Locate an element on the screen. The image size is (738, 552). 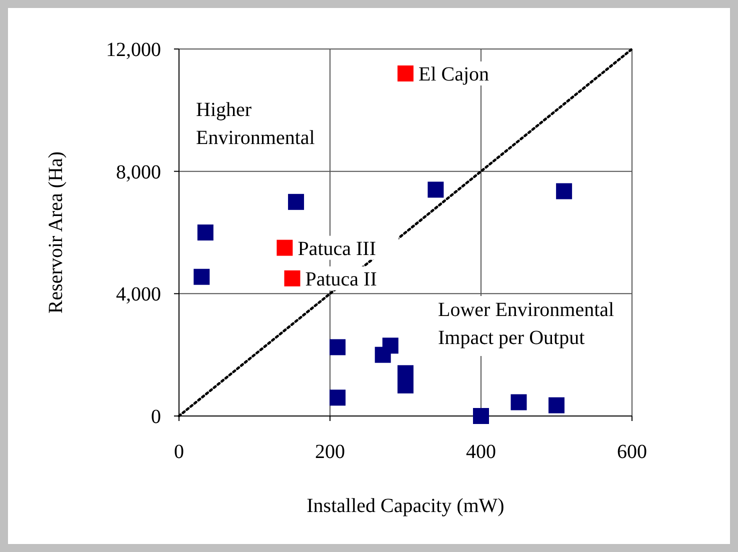
annotation: Patuca III is located at coordinates (337, 249).